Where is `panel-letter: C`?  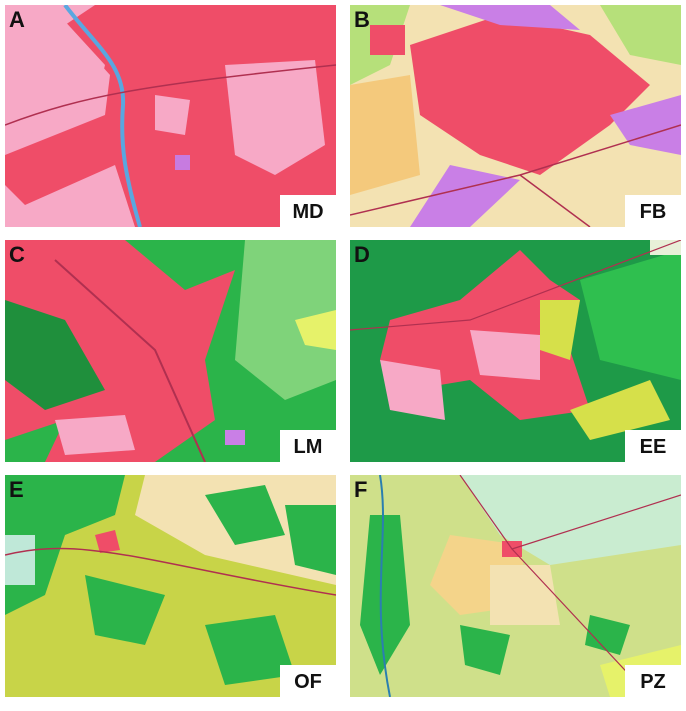 panel-letter: C is located at coordinates (17, 254).